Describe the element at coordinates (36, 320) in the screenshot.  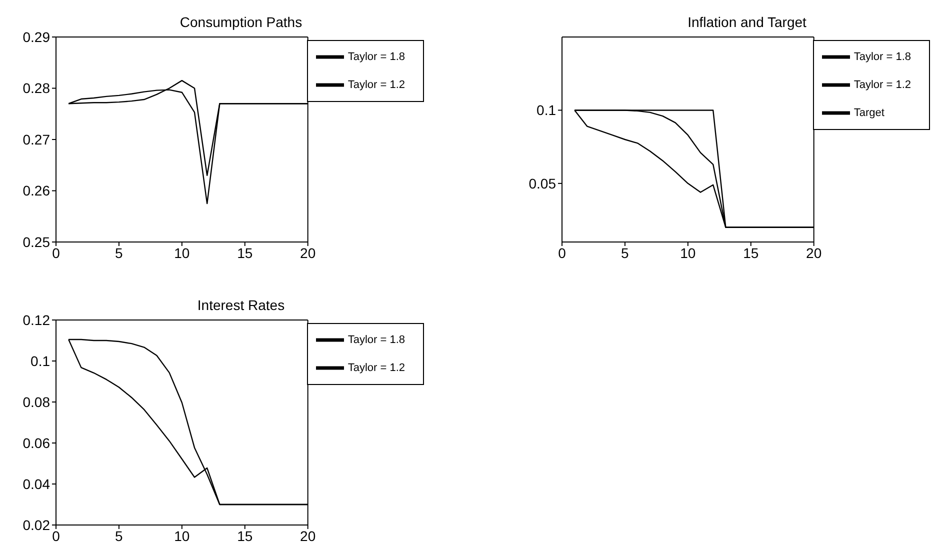
I see `y-tick-label: 0.12` at that location.